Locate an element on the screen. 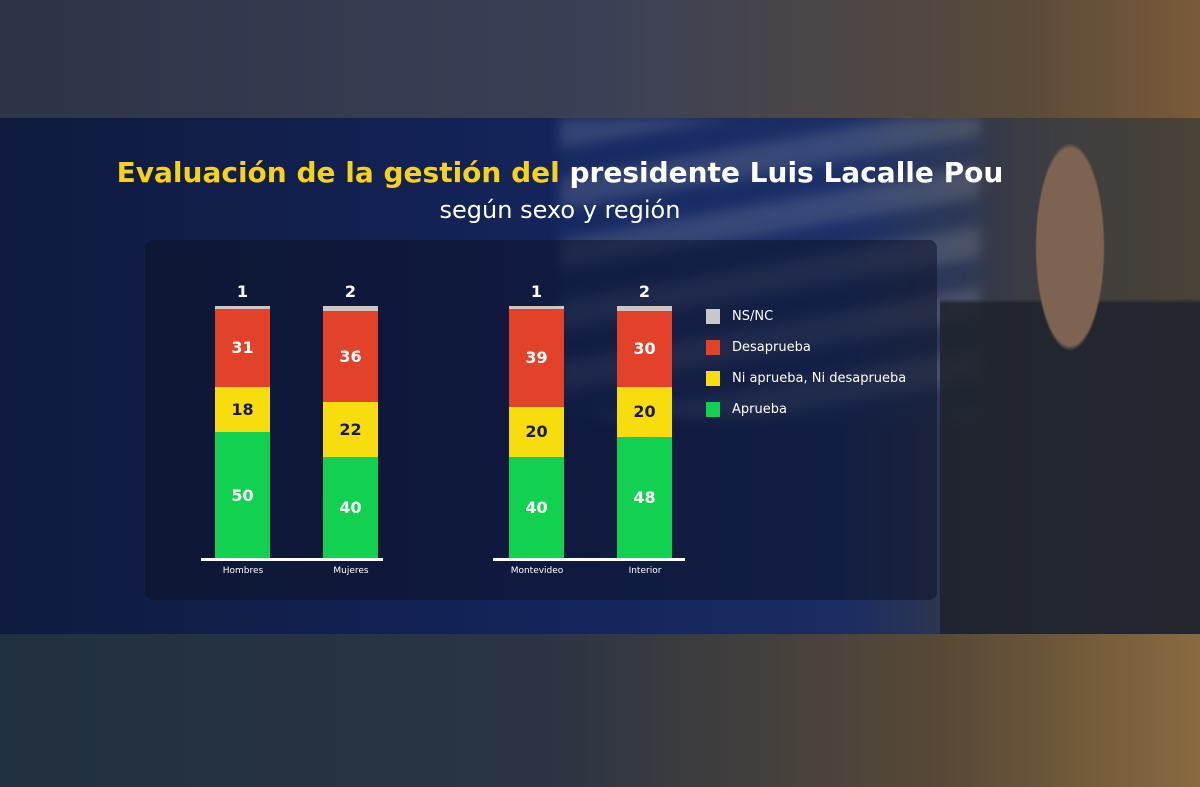 The image size is (1200, 787). x-axis-line-sexo is located at coordinates (292, 559).